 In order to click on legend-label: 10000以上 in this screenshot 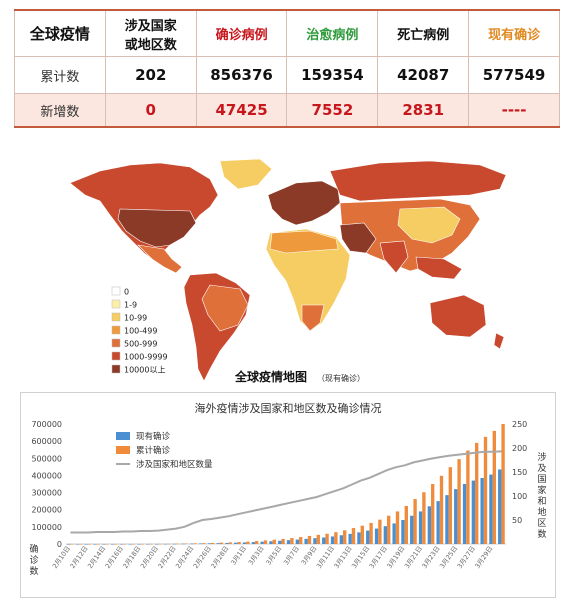, I will do `click(144, 370)`.